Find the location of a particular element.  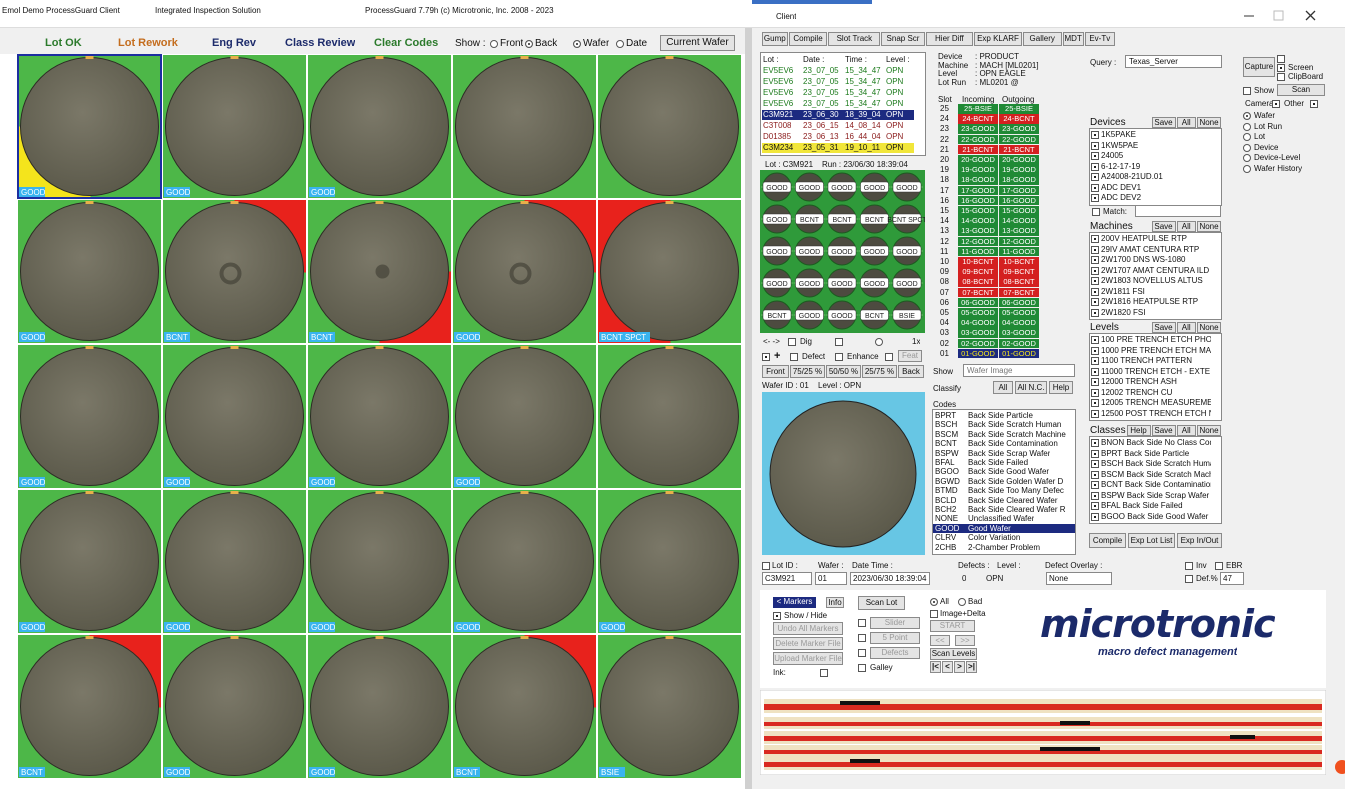

slot-outgoing: 13-GOOD is located at coordinates (1019, 231).